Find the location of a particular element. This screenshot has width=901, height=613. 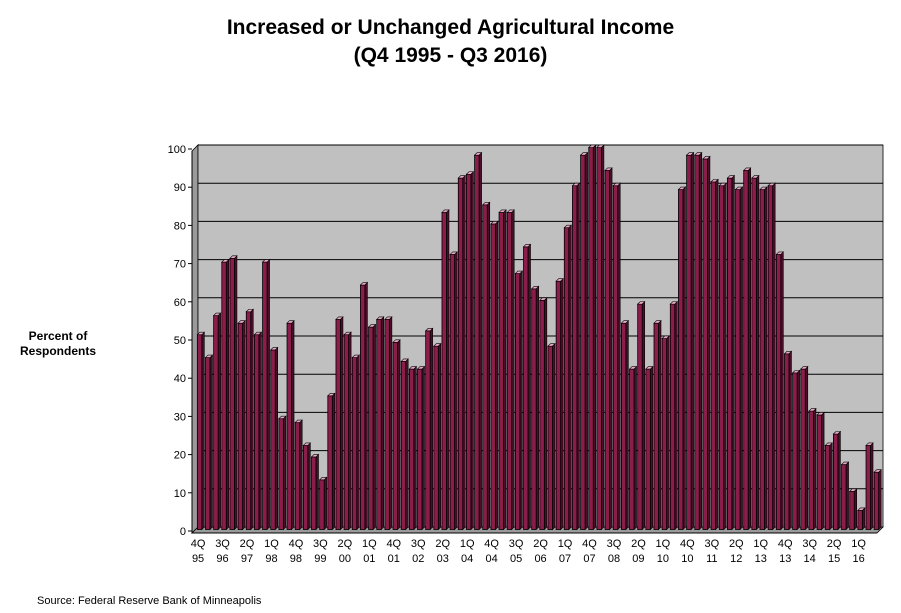

y-tick-label: 100 is located at coordinates (177, 150).